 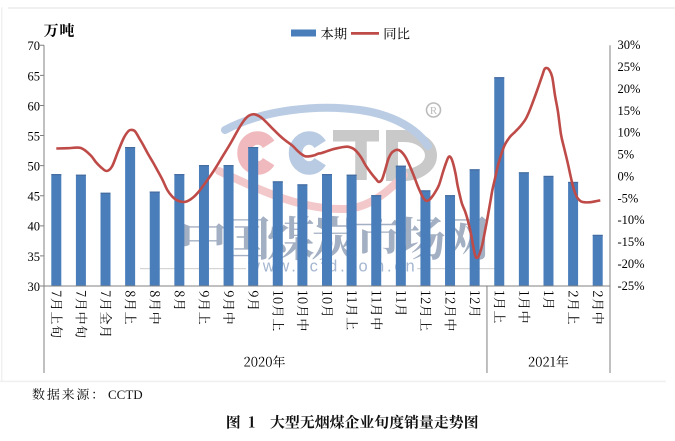 What do you see at coordinates (34, 106) in the screenshot?
I see `svg-text: 60` at bounding box center [34, 106].